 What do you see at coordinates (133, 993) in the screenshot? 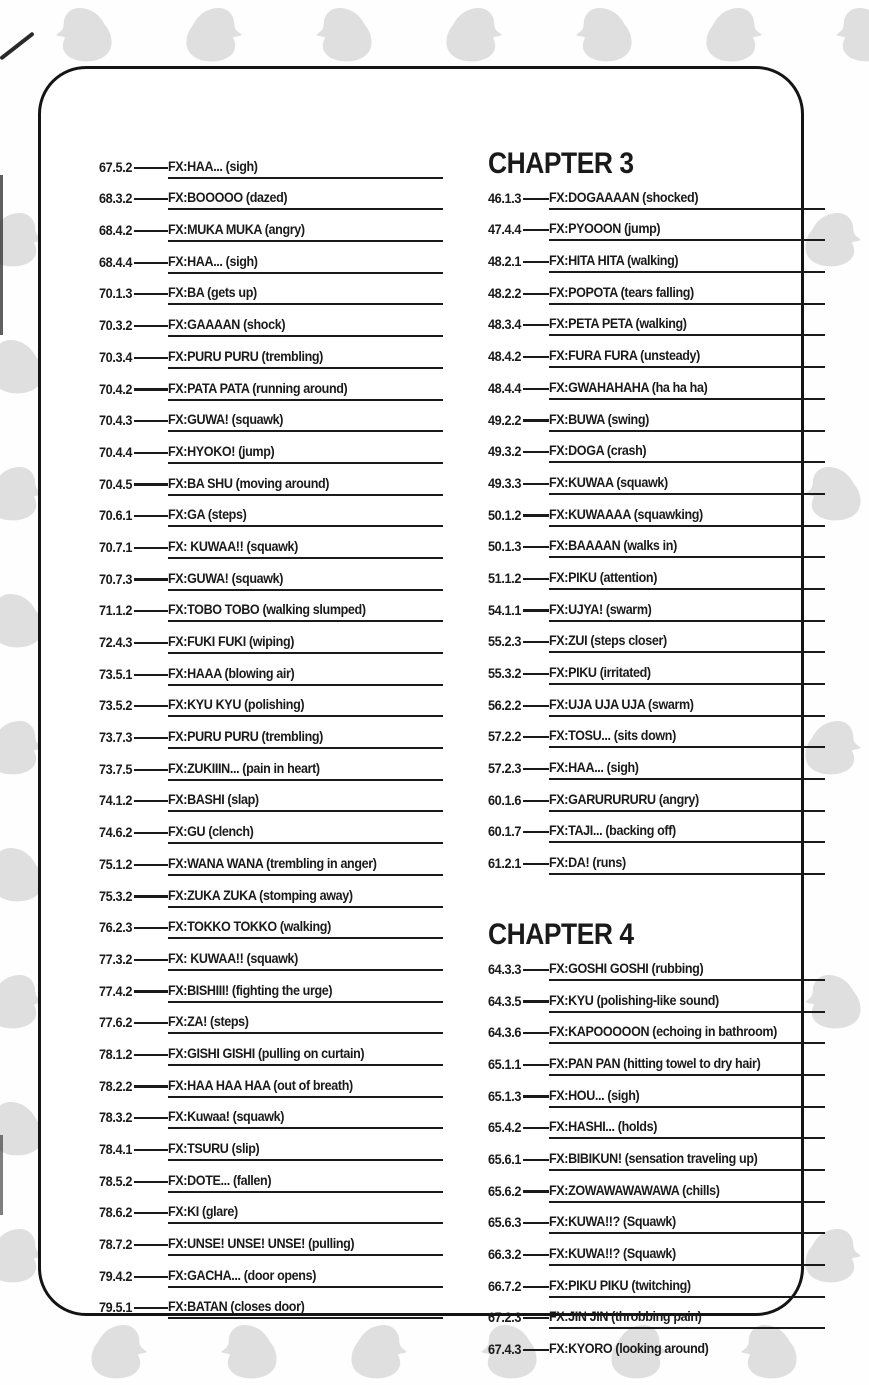
I see `panel-number-box: 77.4.2` at bounding box center [133, 993].